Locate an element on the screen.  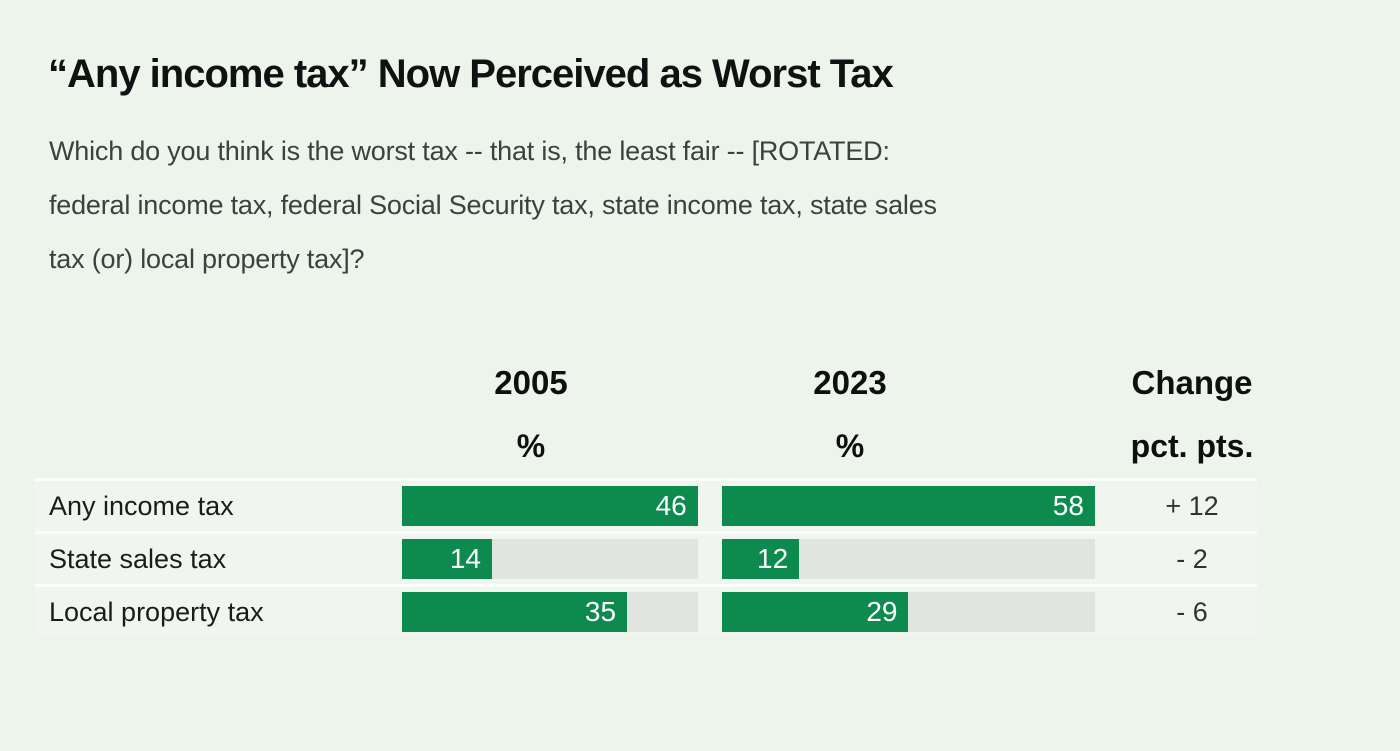
bar-track-2023: 12 is located at coordinates (908, 559).